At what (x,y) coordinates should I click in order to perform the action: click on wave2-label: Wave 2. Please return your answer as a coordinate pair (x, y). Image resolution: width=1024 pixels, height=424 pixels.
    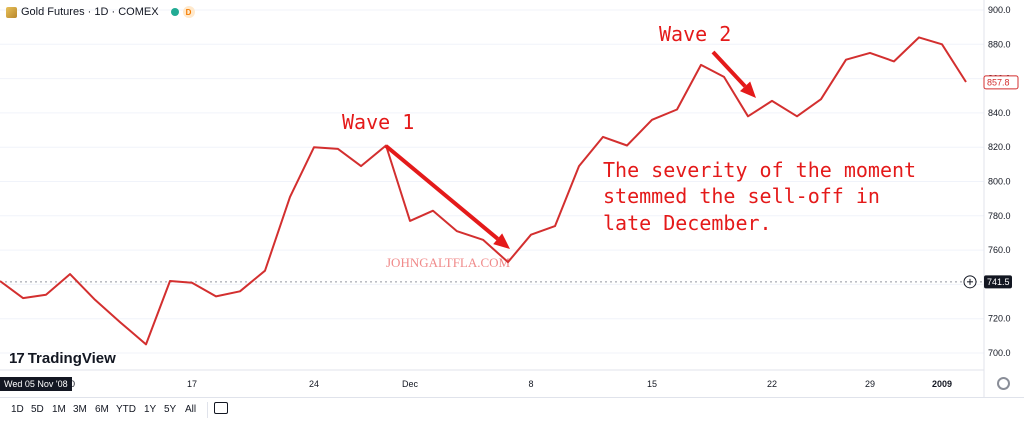
    Looking at the image, I should click on (695, 34).